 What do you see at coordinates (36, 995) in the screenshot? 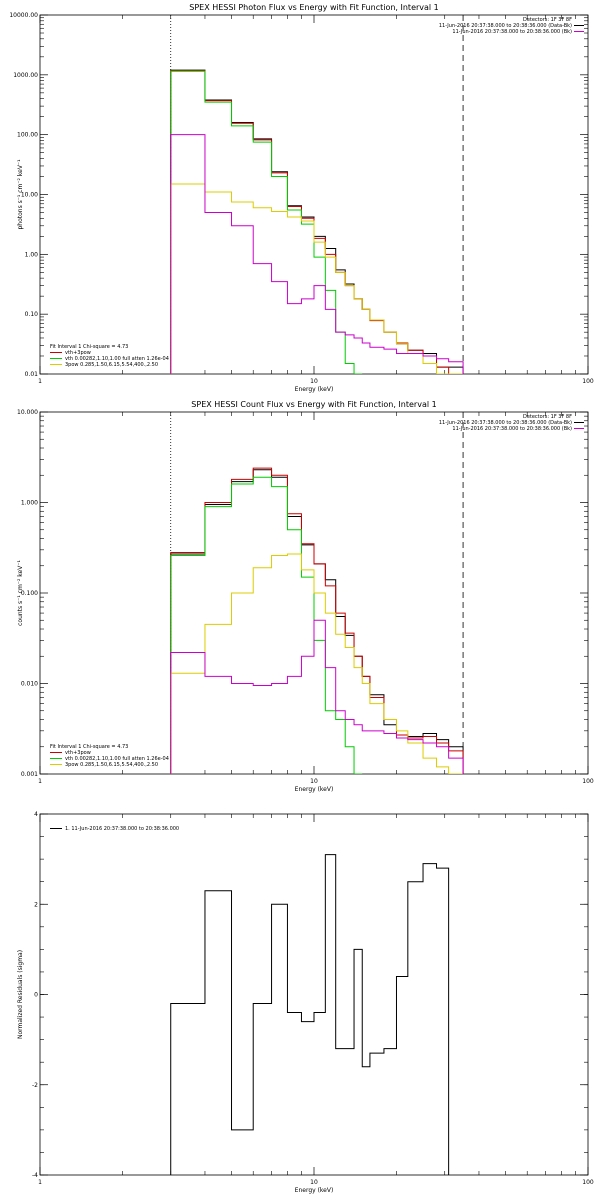
I see `y-tick-label: 0` at bounding box center [36, 995].